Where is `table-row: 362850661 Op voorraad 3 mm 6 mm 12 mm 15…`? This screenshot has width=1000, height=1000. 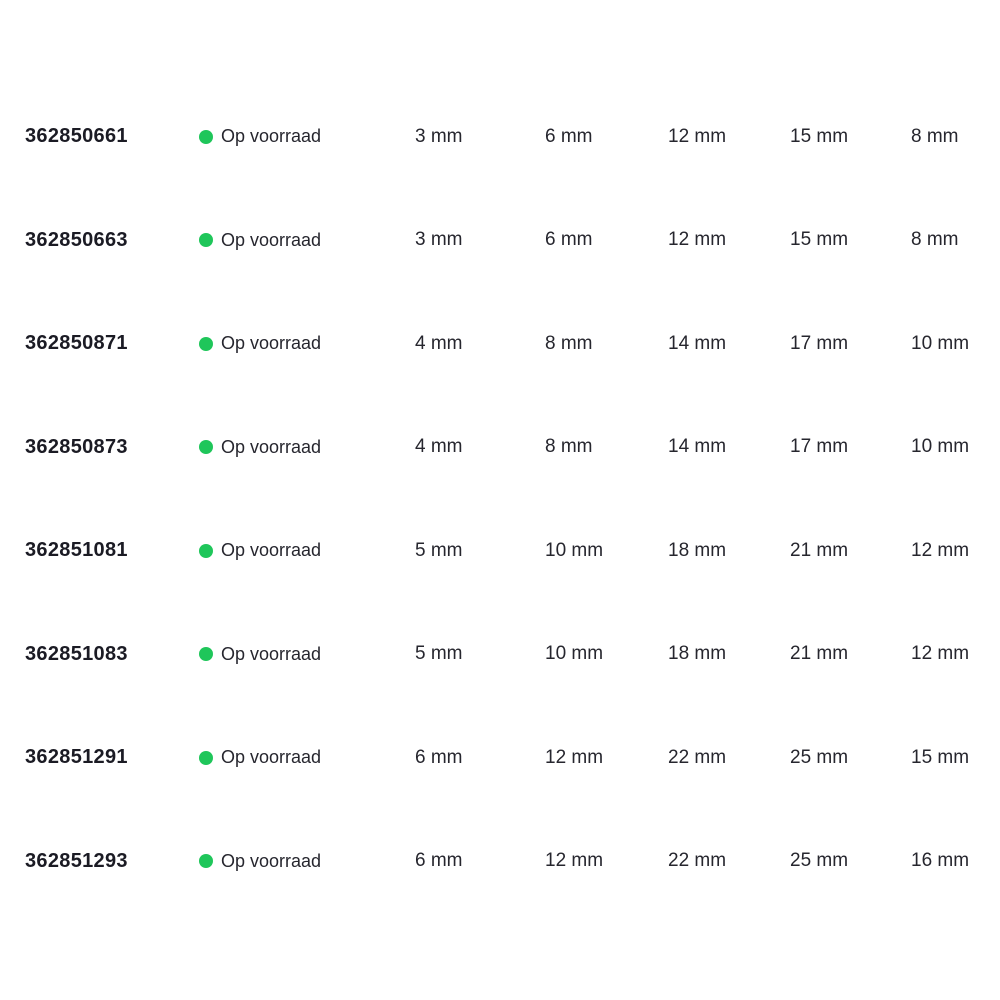 table-row: 362850661 Op voorraad 3 mm 6 mm 12 mm 15… is located at coordinates (500, 137).